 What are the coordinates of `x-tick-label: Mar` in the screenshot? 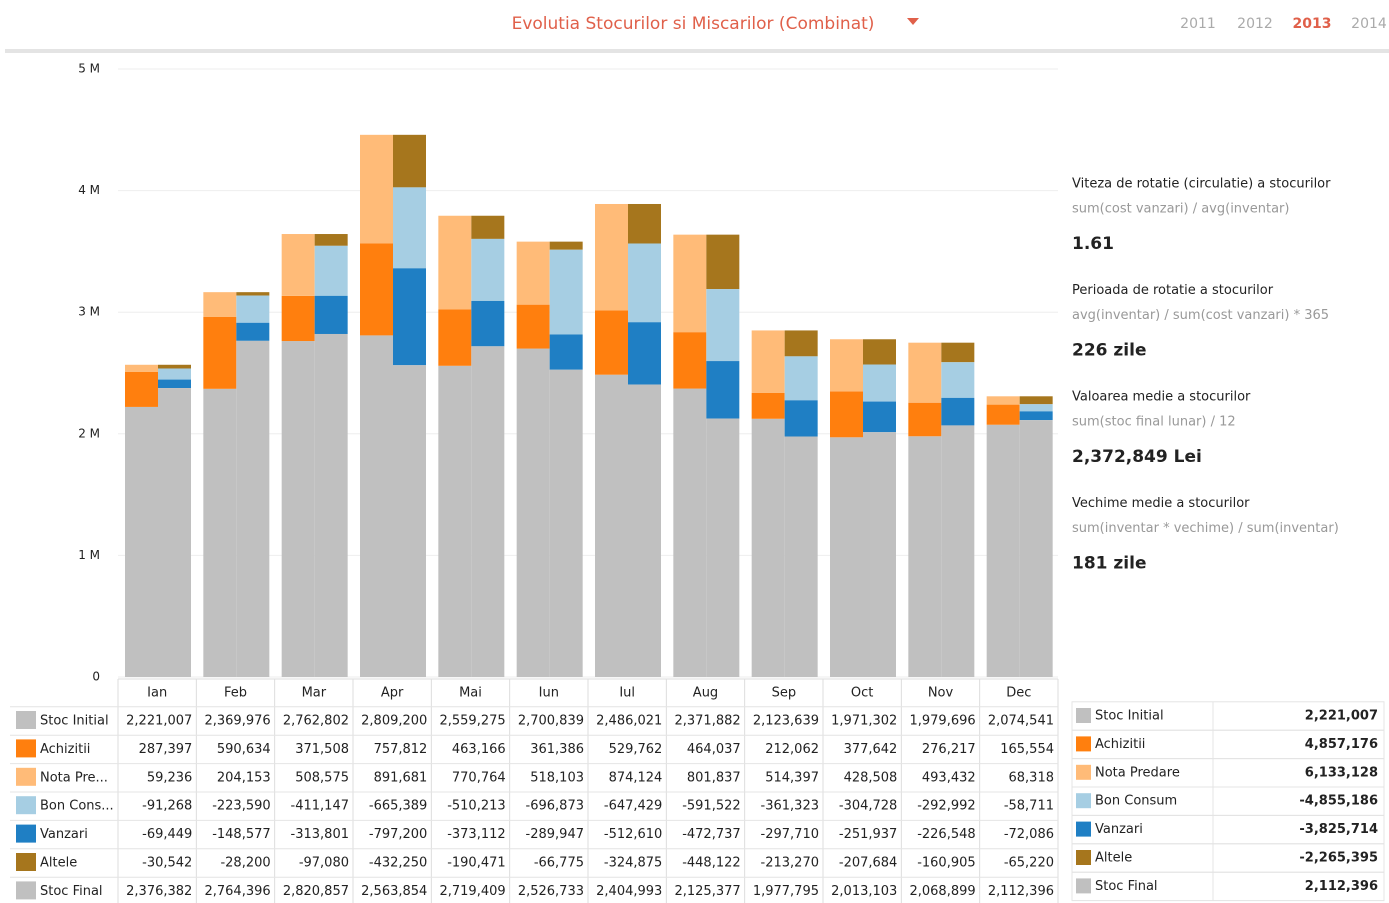 It's located at (314, 693).